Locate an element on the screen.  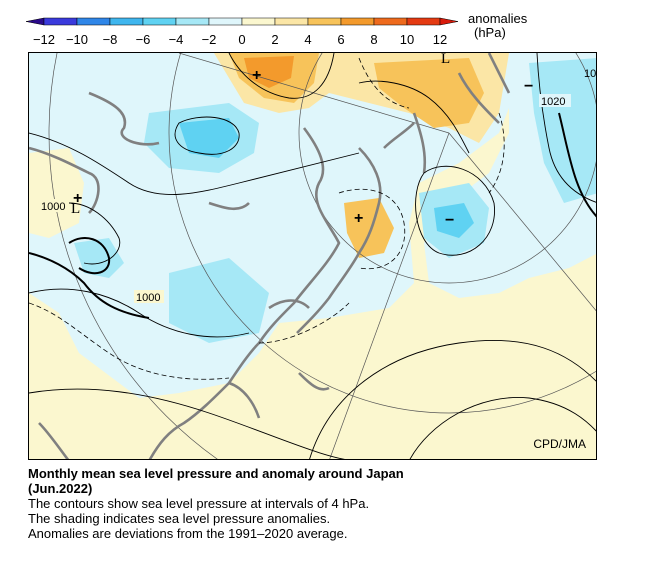
anomaly-area-positive-north-strong is located at coordinates (269, 72).